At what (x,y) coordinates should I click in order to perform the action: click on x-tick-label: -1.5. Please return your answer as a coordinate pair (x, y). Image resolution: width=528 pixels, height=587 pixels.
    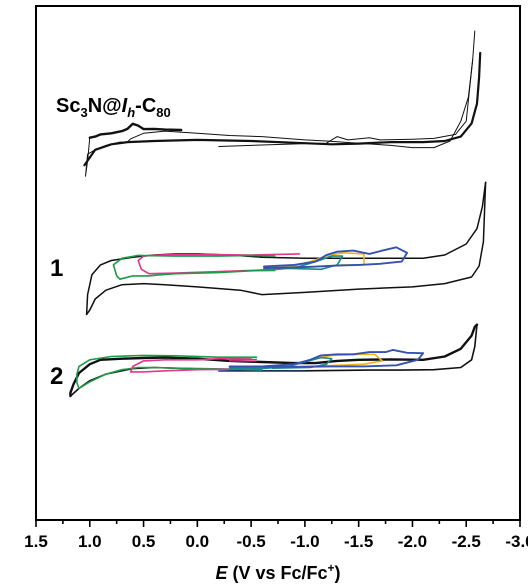
    Looking at the image, I should click on (358, 541).